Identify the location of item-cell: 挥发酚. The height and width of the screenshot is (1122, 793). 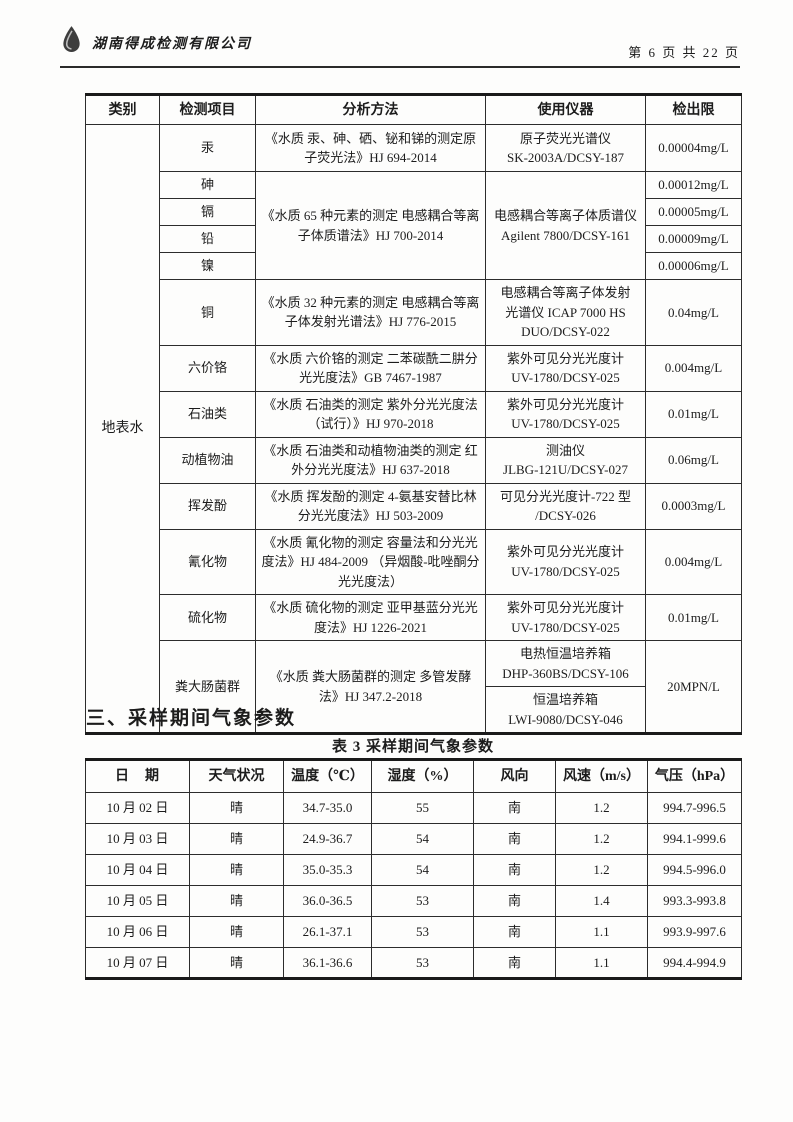
(207, 506).